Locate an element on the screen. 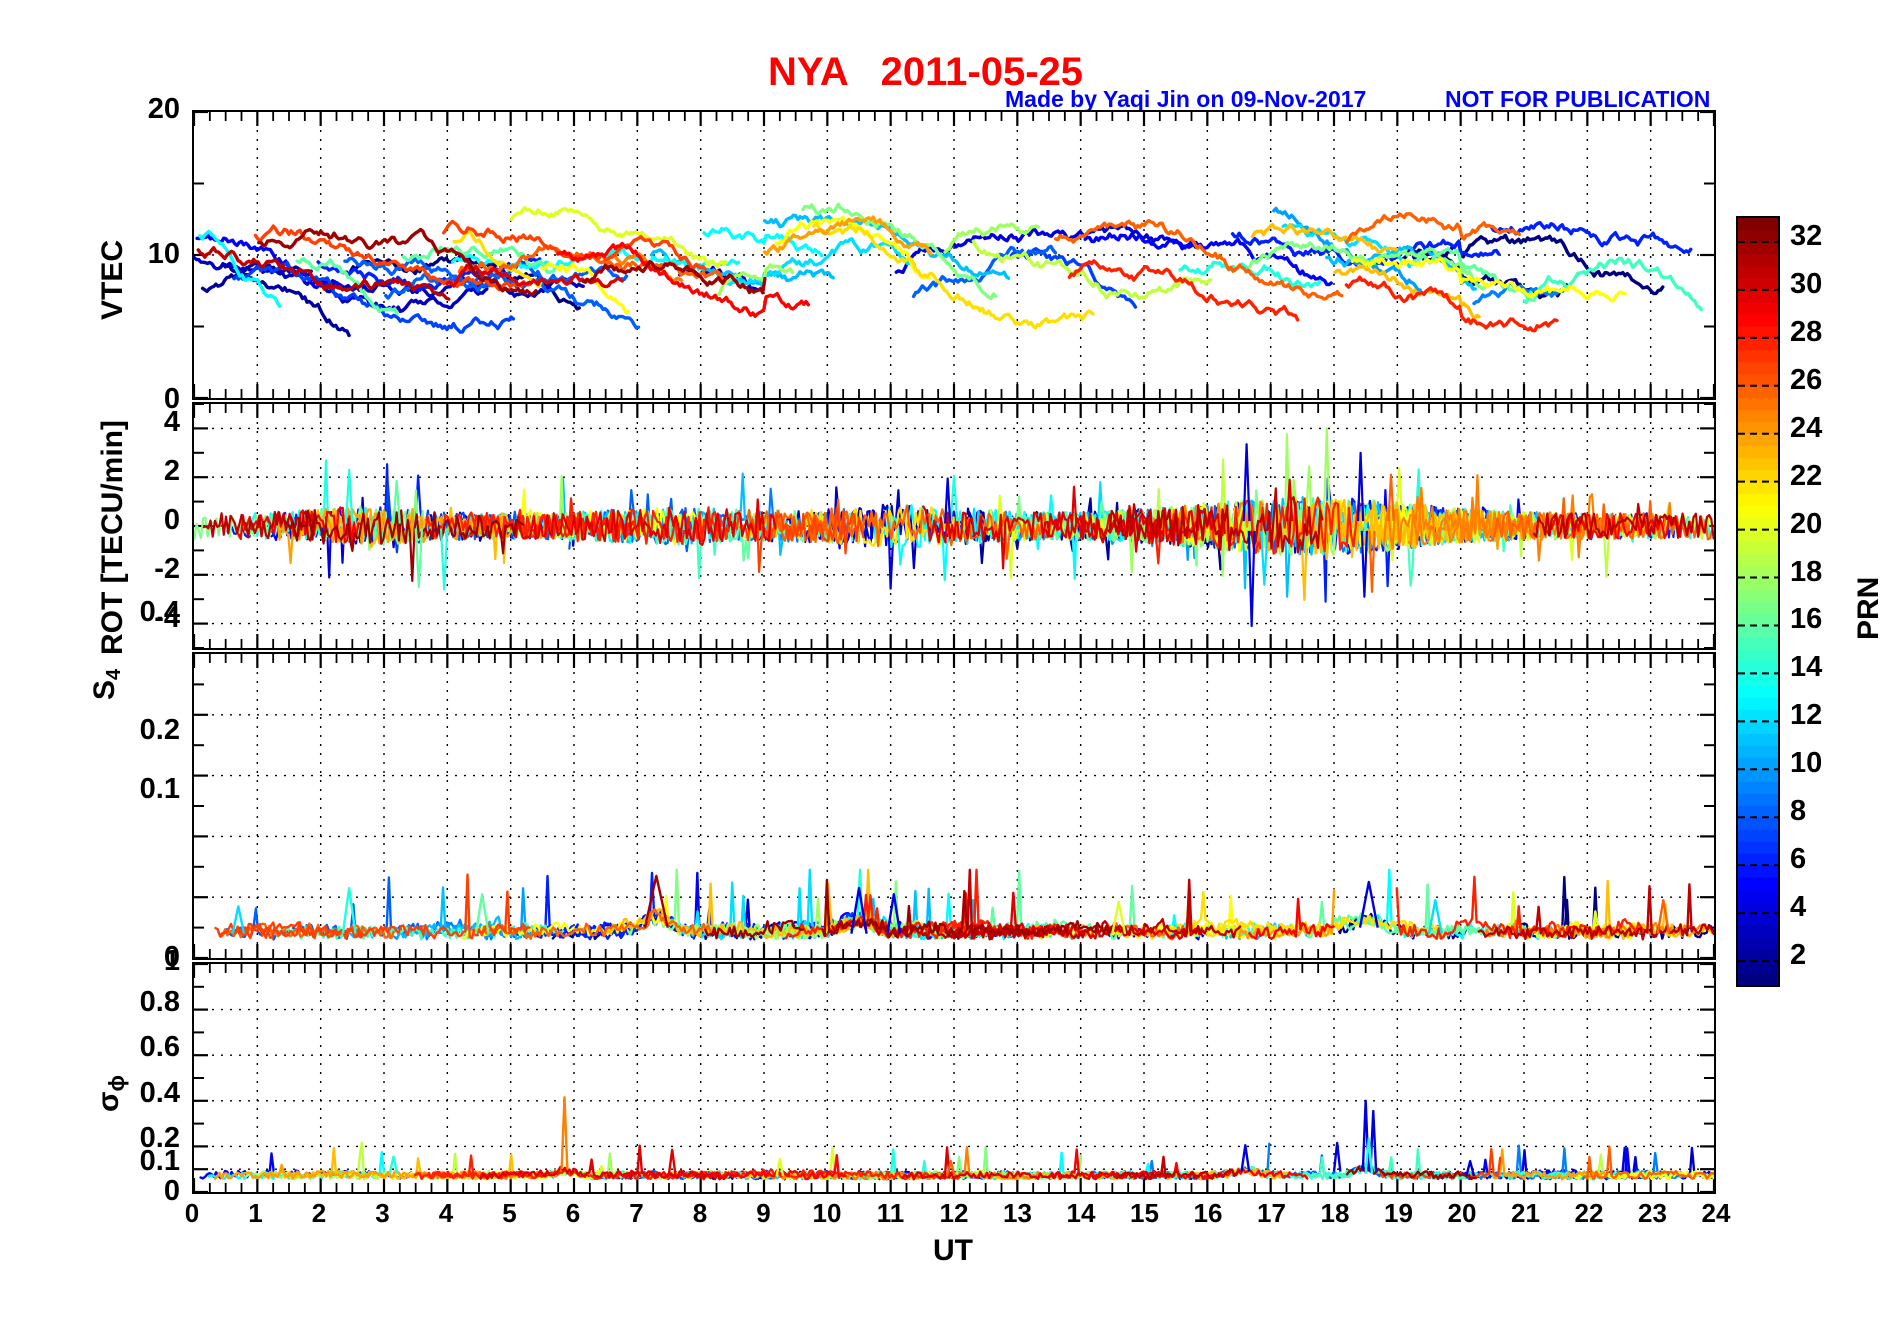  rot-ytick-neg4: -4 is located at coordinates (167, 618).